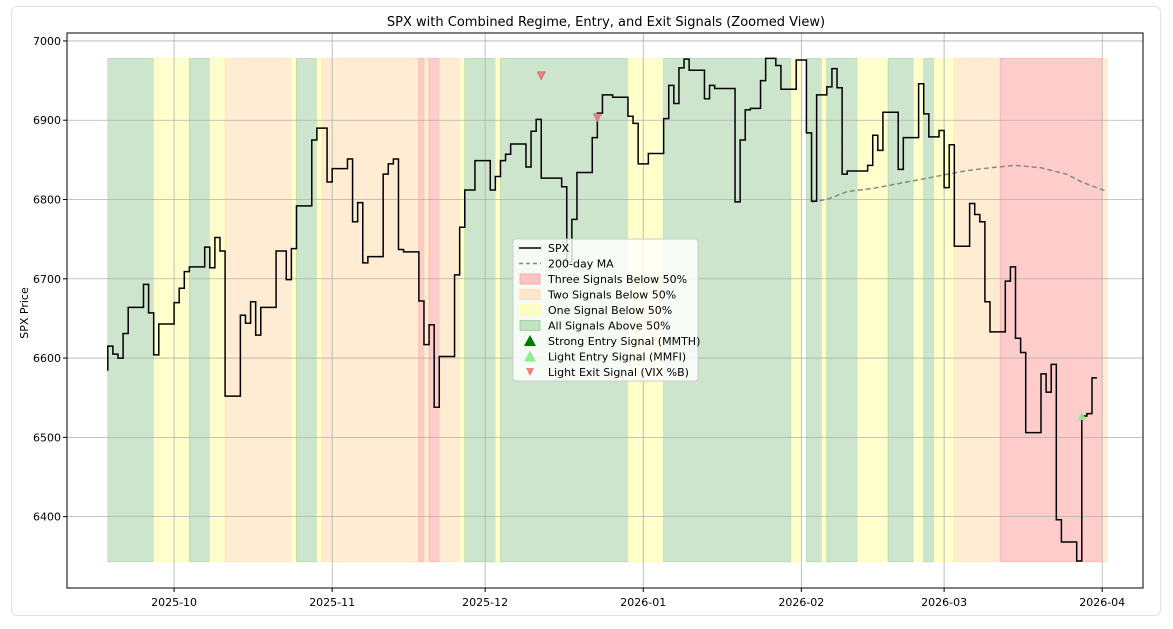 The image size is (1173, 629). I want to click on y-tick-label: 6700, so click(47, 279).